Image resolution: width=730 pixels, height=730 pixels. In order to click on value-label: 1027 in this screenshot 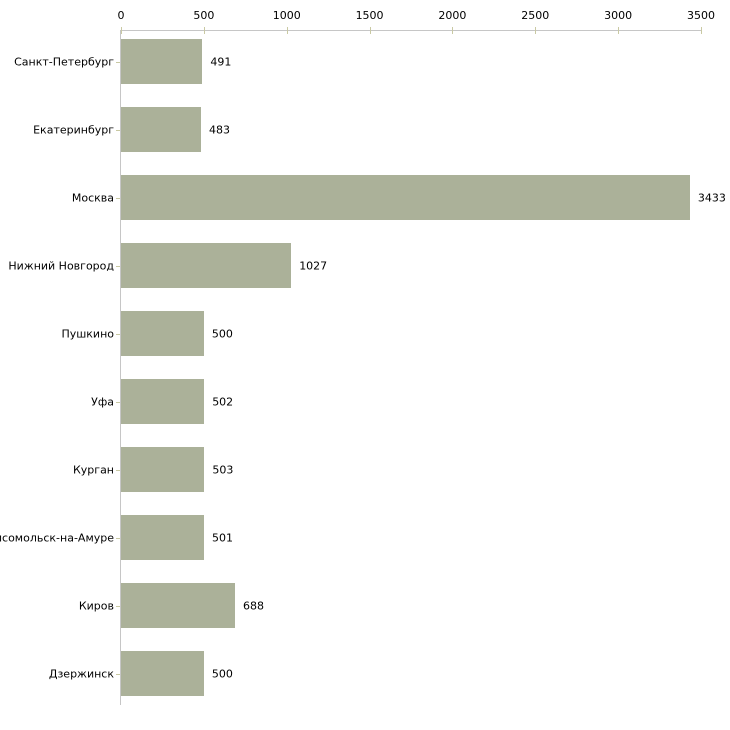, I will do `click(313, 266)`.